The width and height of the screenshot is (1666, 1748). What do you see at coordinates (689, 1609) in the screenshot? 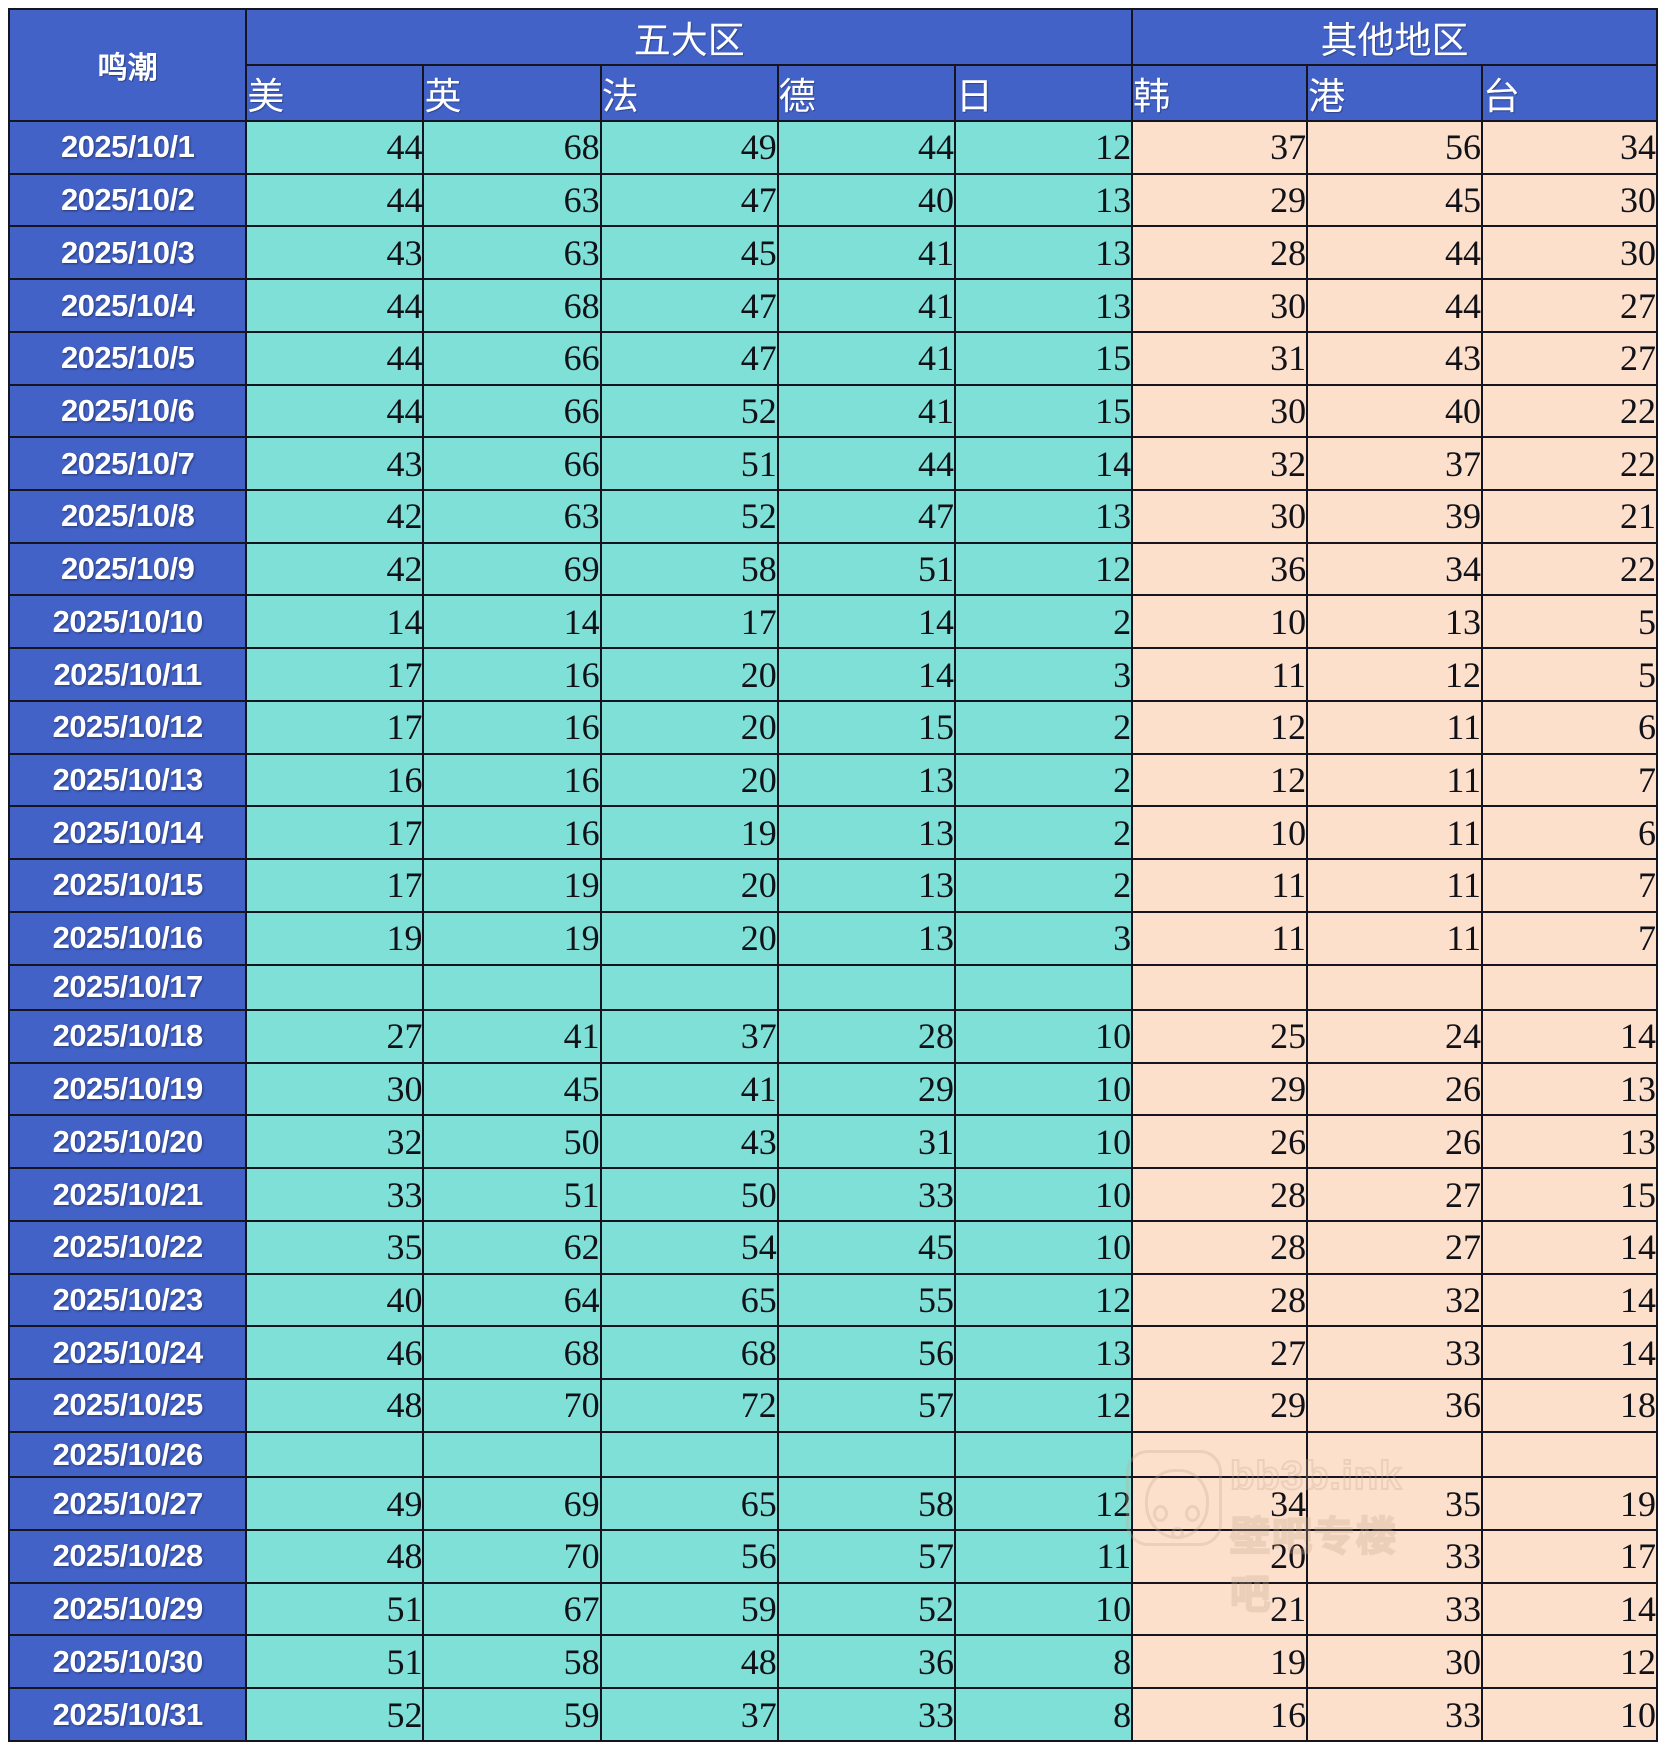
I see `data-cell: 59` at bounding box center [689, 1609].